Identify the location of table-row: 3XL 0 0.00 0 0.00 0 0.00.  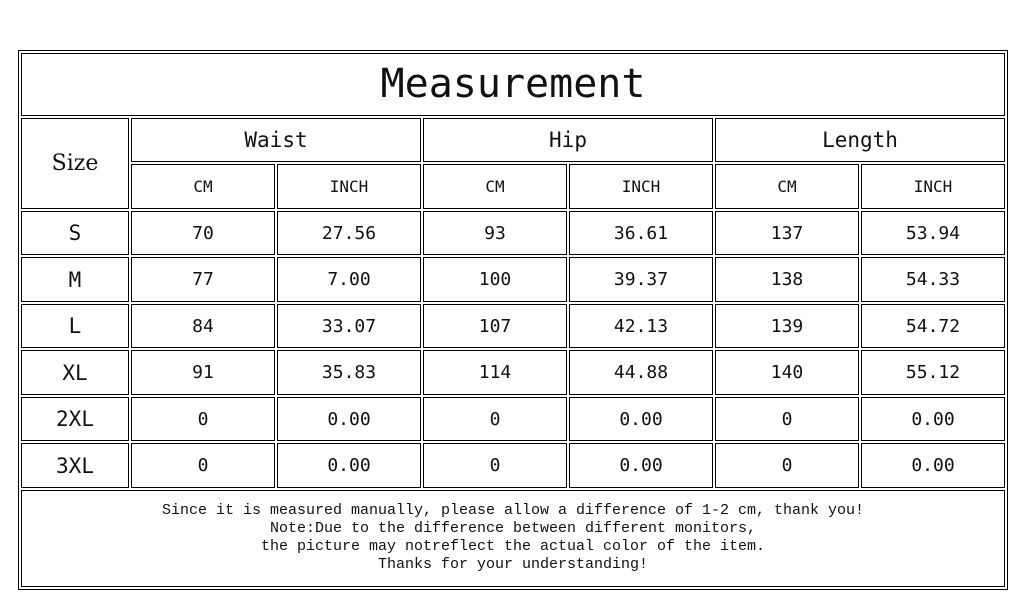
(513, 465).